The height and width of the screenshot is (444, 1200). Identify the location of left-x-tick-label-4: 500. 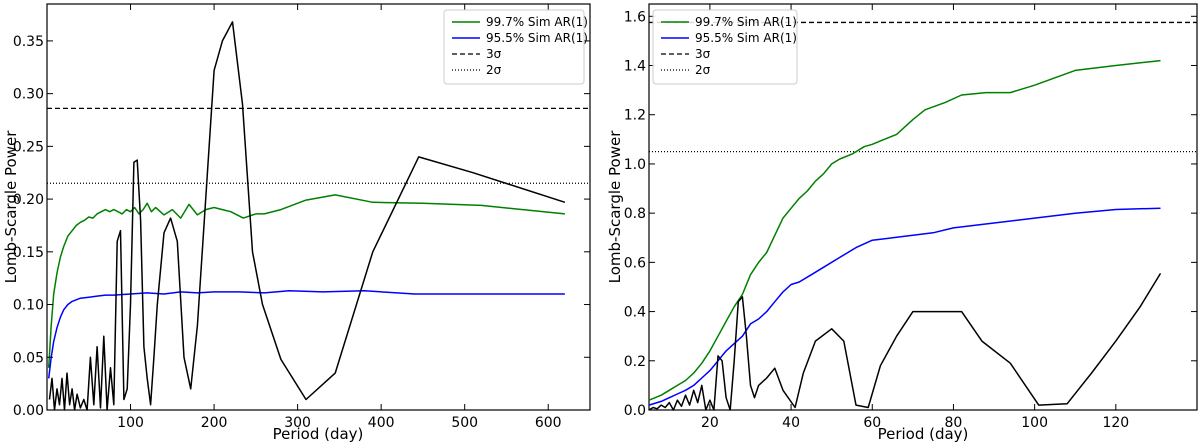
(464, 423).